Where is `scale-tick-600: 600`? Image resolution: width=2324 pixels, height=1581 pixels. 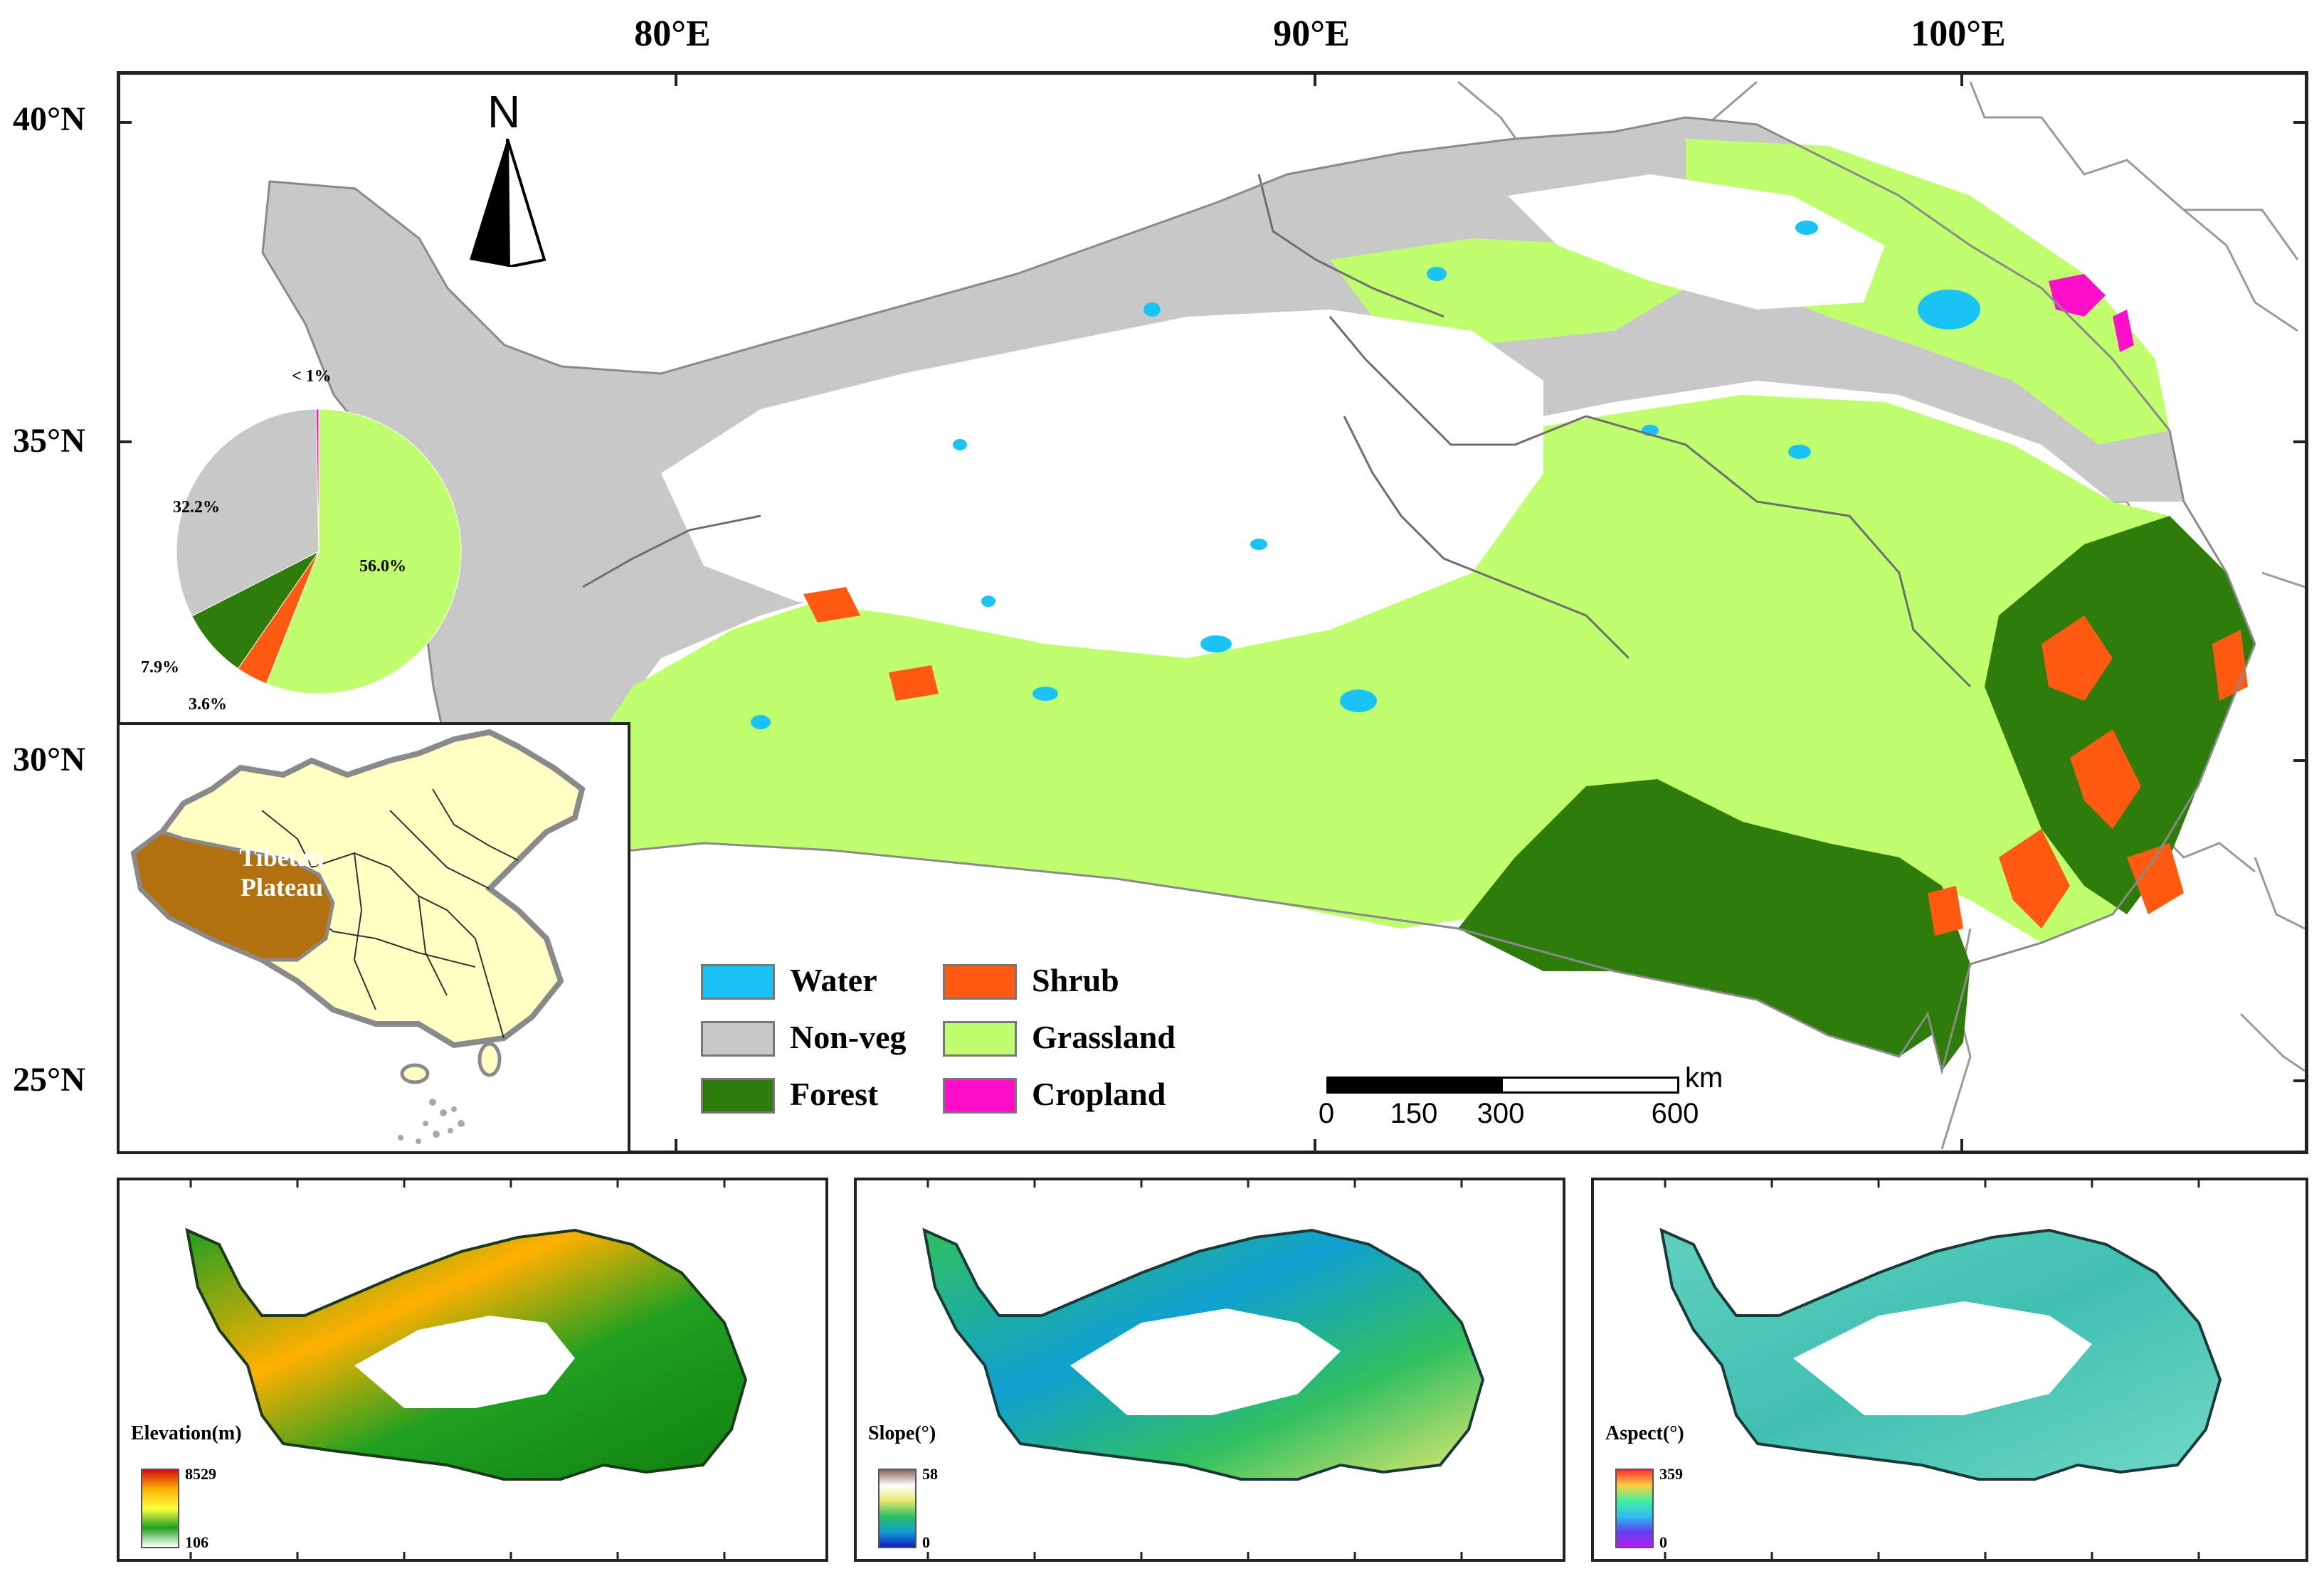
scale-tick-600: 600 is located at coordinates (1675, 1113).